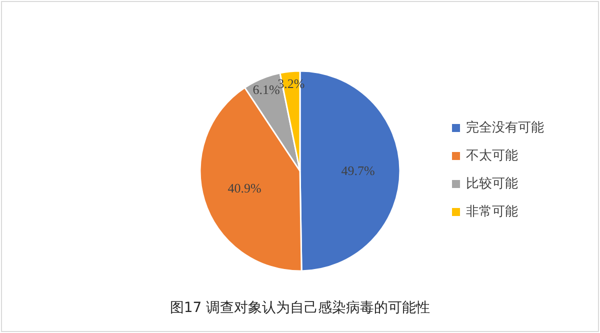  I want to click on data-label: 40.9%, so click(245, 188).